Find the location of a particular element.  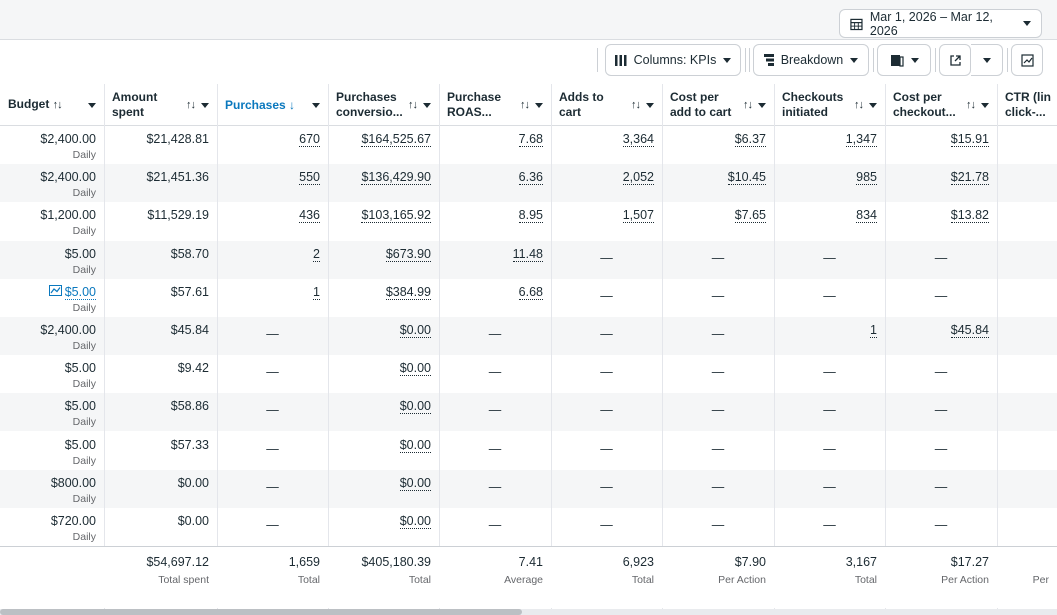

cell-conv: $136,429.90 is located at coordinates (383, 183).